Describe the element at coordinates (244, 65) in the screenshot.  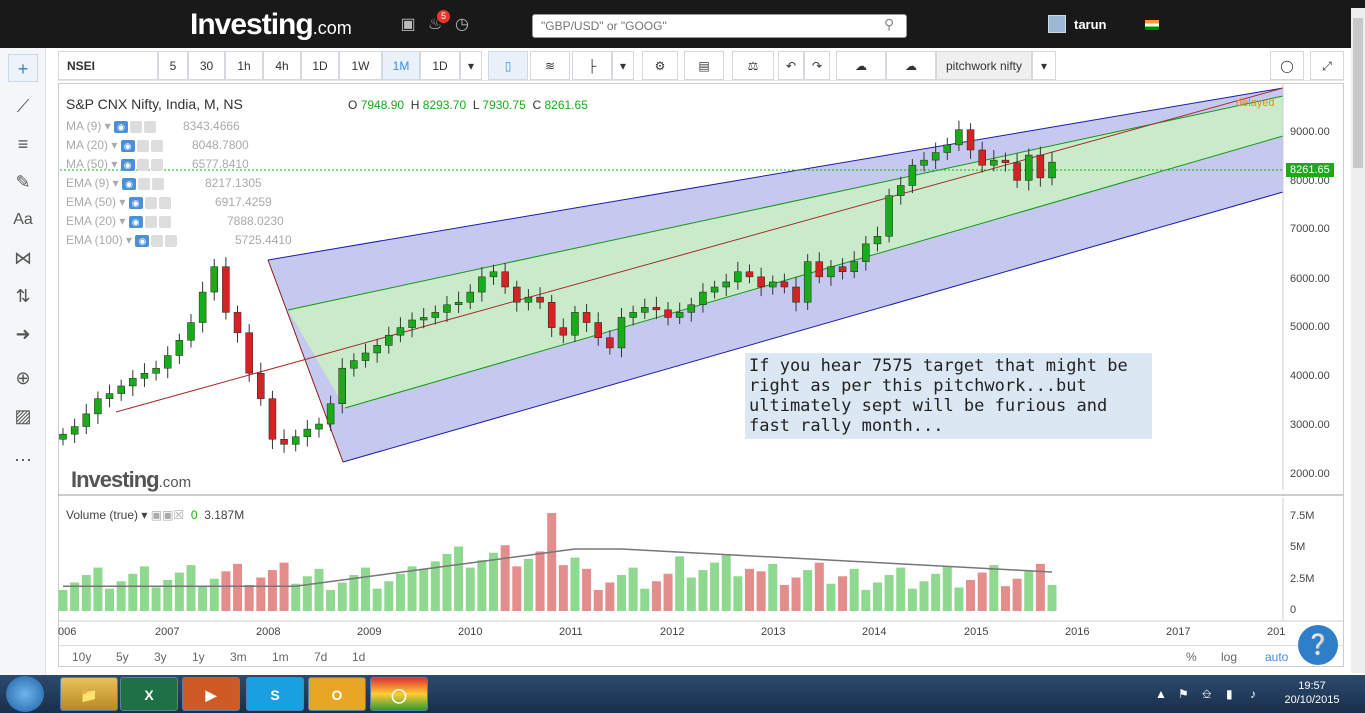
I see `interval-1h: 1h` at that location.